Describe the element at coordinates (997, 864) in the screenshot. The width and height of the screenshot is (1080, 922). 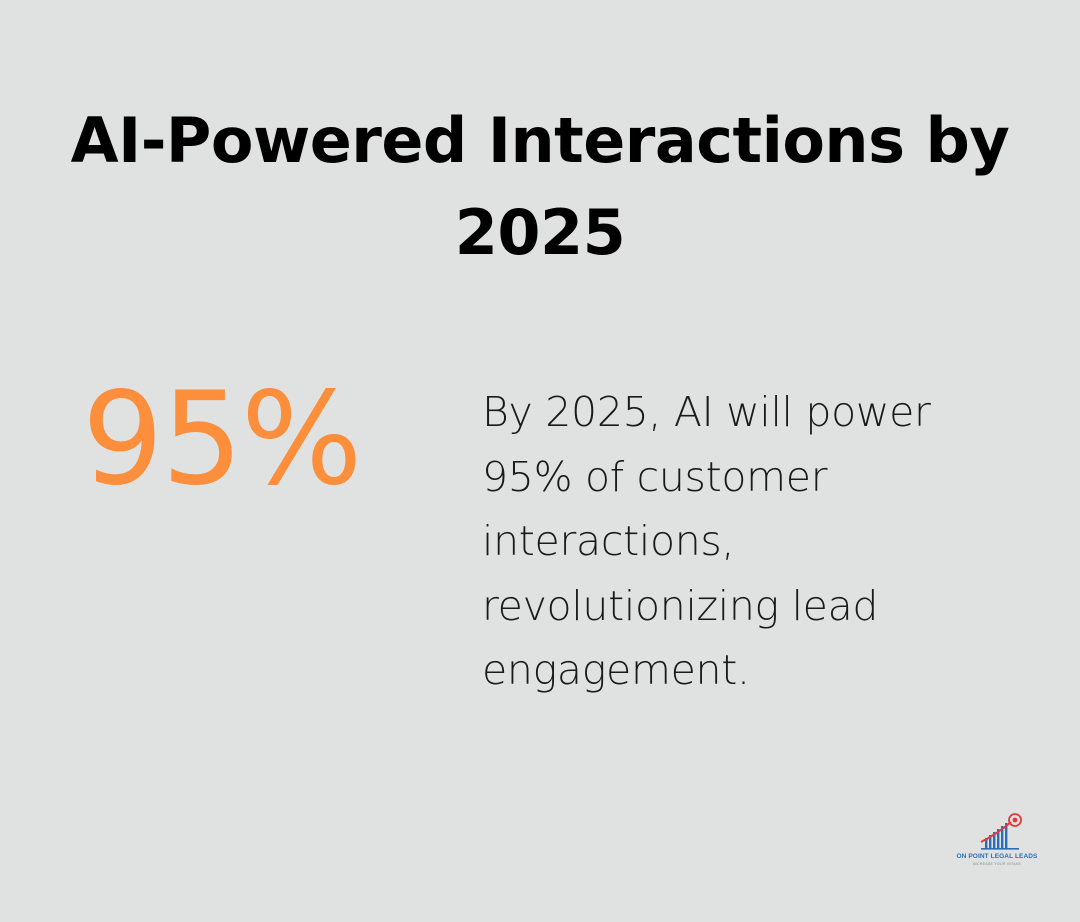
I see `logo-tagline: INCREASE YOUR INTAKE` at that location.